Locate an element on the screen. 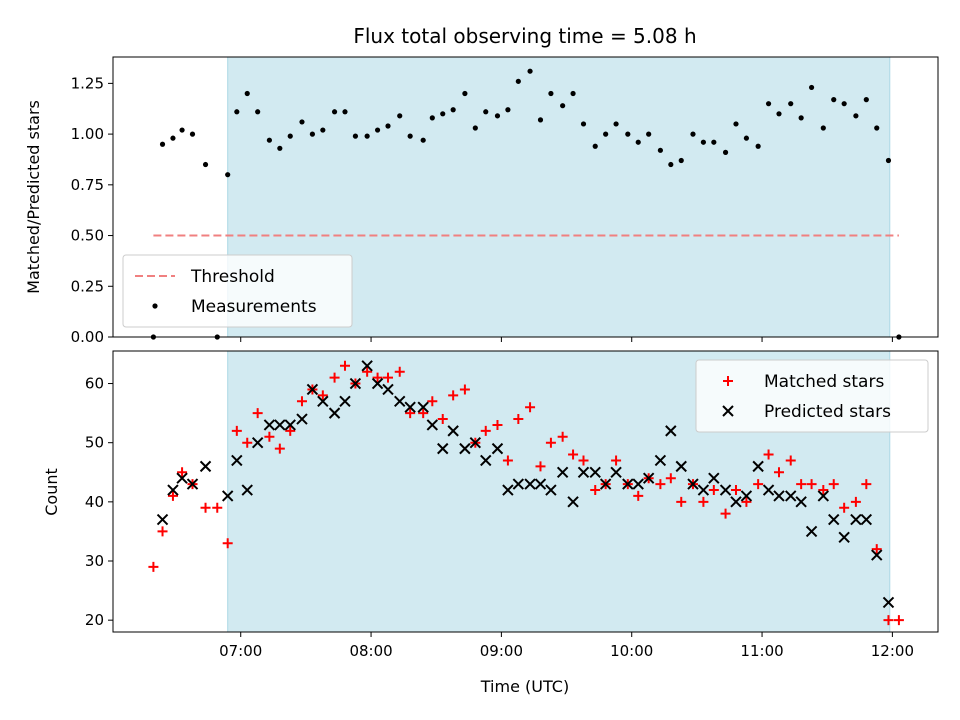  y-tick-label: 0.75 is located at coordinates (87, 185).